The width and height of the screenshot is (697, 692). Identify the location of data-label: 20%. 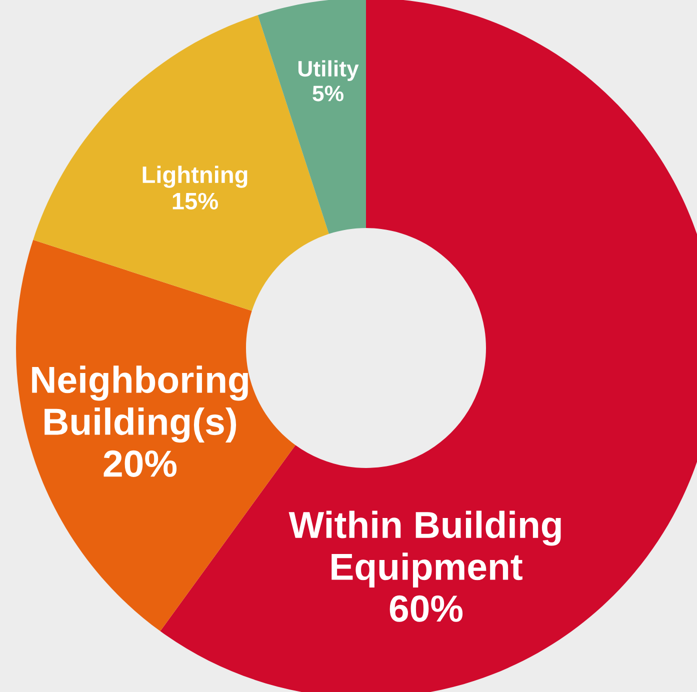
(140, 463).